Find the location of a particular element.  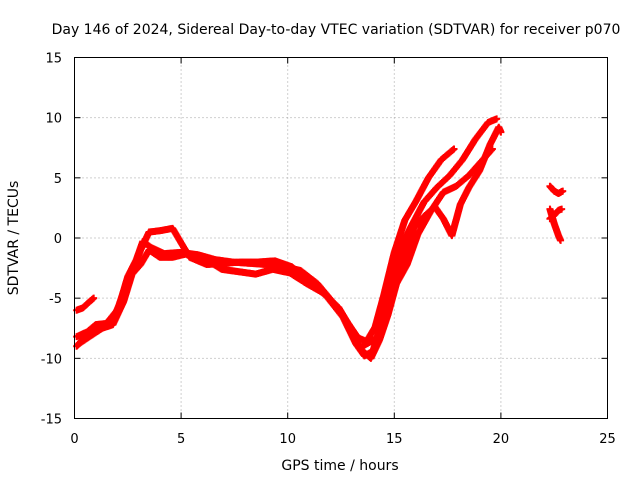

x-tick-label: 20 is located at coordinates (501, 439).